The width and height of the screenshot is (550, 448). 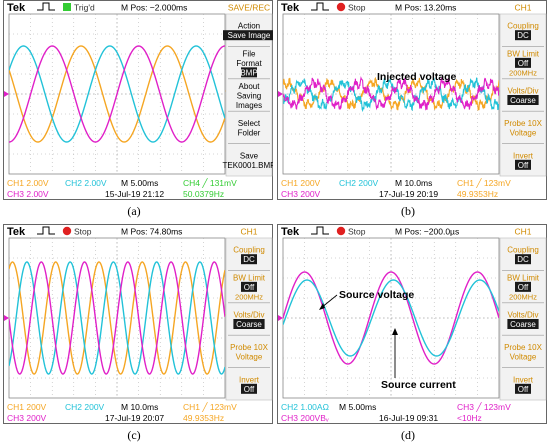 I want to click on menu-item-label: Select Folder, so click(x=249, y=128).